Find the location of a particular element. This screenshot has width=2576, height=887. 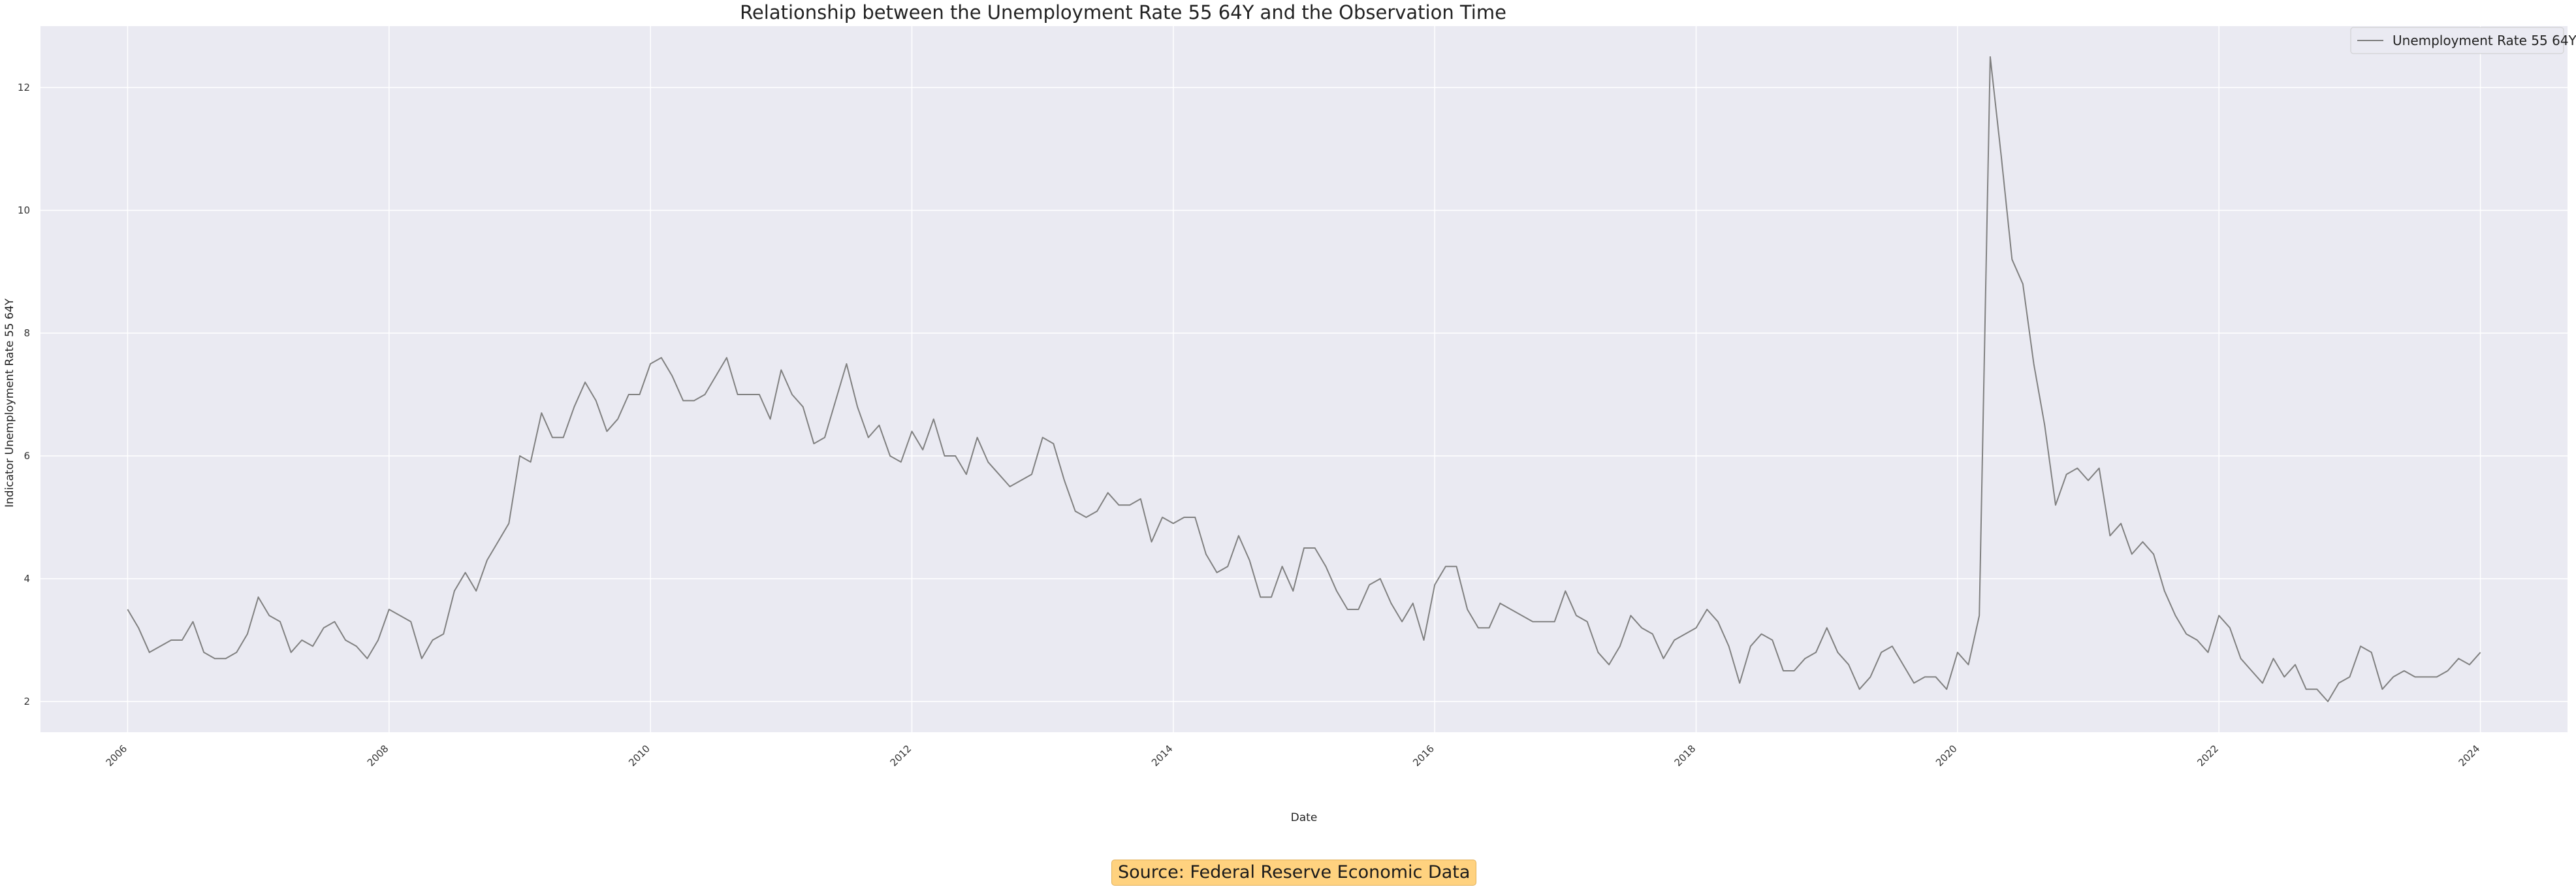

source-note: Source: Federal Reserve Economic Data is located at coordinates (1294, 873).